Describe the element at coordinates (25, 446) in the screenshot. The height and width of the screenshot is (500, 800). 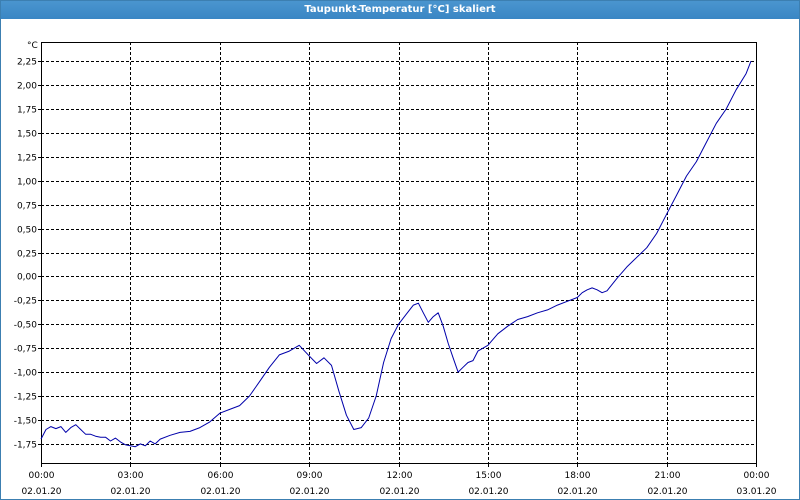
I see `y-tick-label-16: -1,75` at that location.